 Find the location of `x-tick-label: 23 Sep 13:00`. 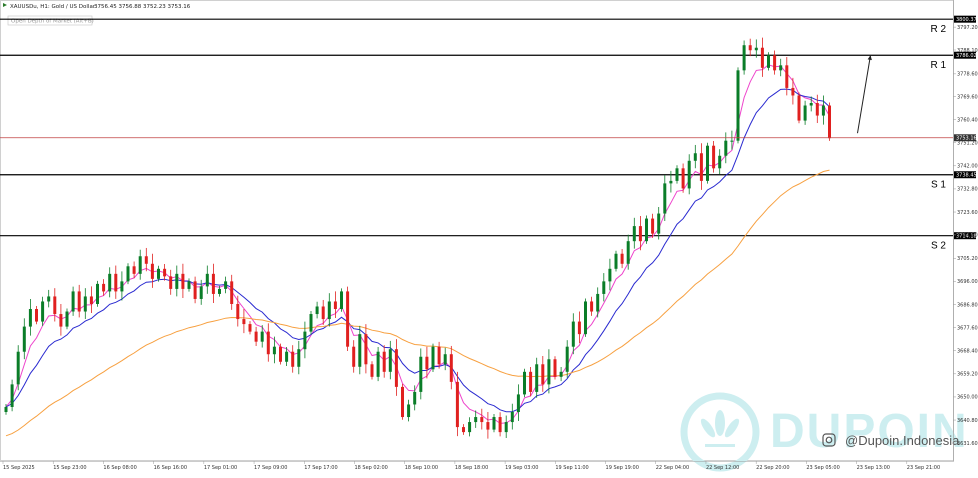

x-tick-label: 23 Sep 13:00 is located at coordinates (873, 468).